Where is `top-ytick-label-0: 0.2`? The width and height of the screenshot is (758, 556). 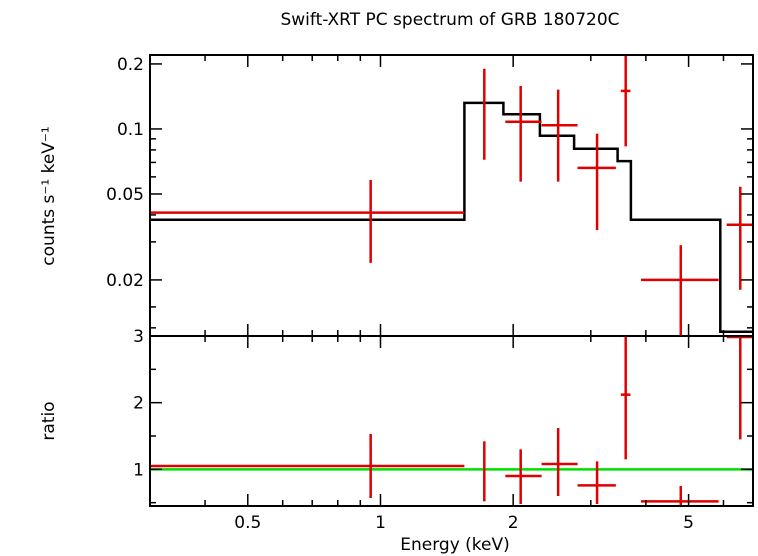 top-ytick-label-0: 0.2 is located at coordinates (130, 65).